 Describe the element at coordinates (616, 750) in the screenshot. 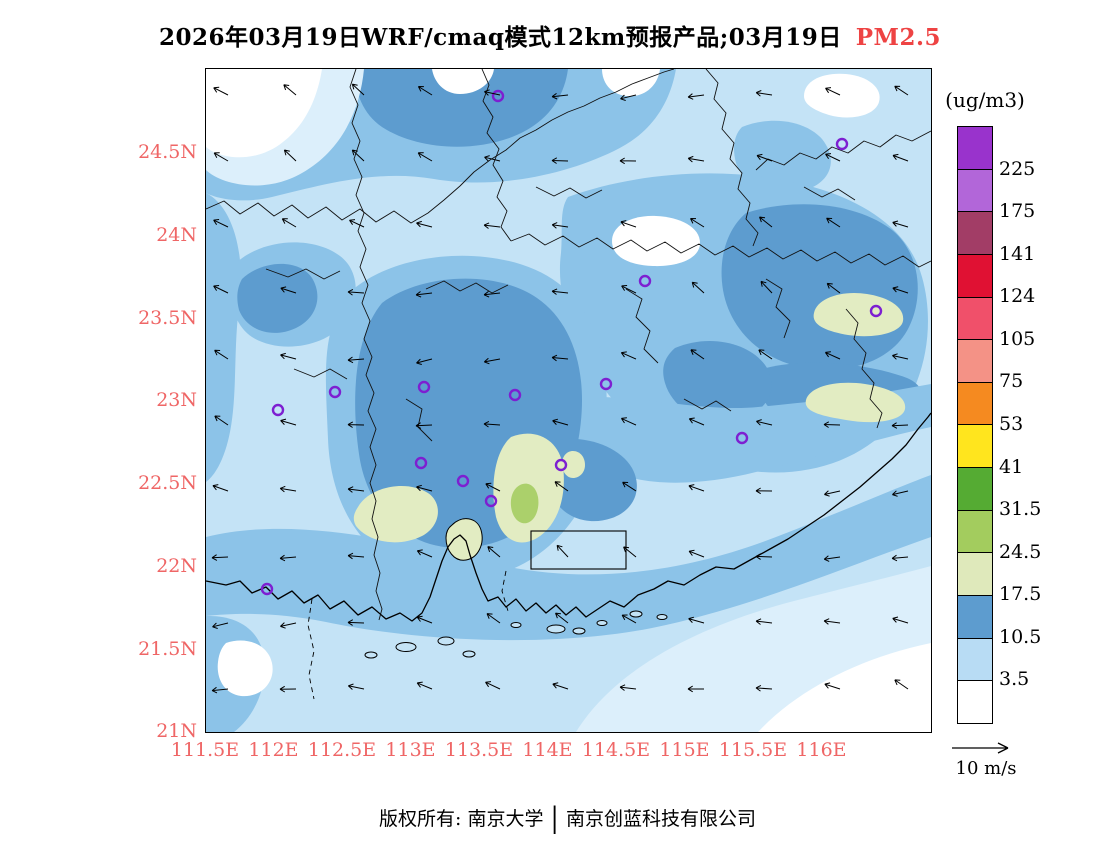

I see `lon-axis-label: 114.5E` at that location.